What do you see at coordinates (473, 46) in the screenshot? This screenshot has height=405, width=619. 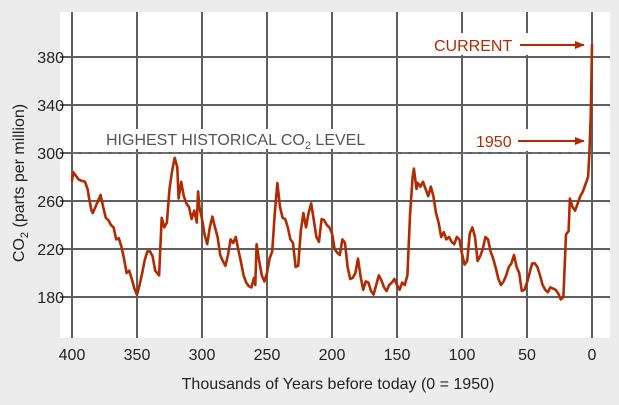 I see `annotation-label-0: CURRENT` at bounding box center [473, 46].